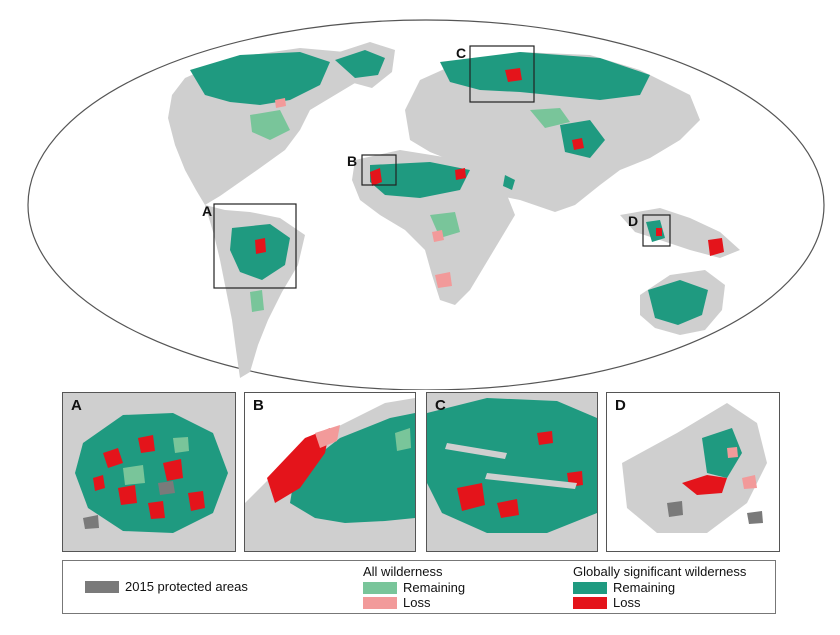 This screenshot has width=840, height=635. What do you see at coordinates (380, 588) in the screenshot?
I see `legend-swatch-all-remaining` at bounding box center [380, 588].